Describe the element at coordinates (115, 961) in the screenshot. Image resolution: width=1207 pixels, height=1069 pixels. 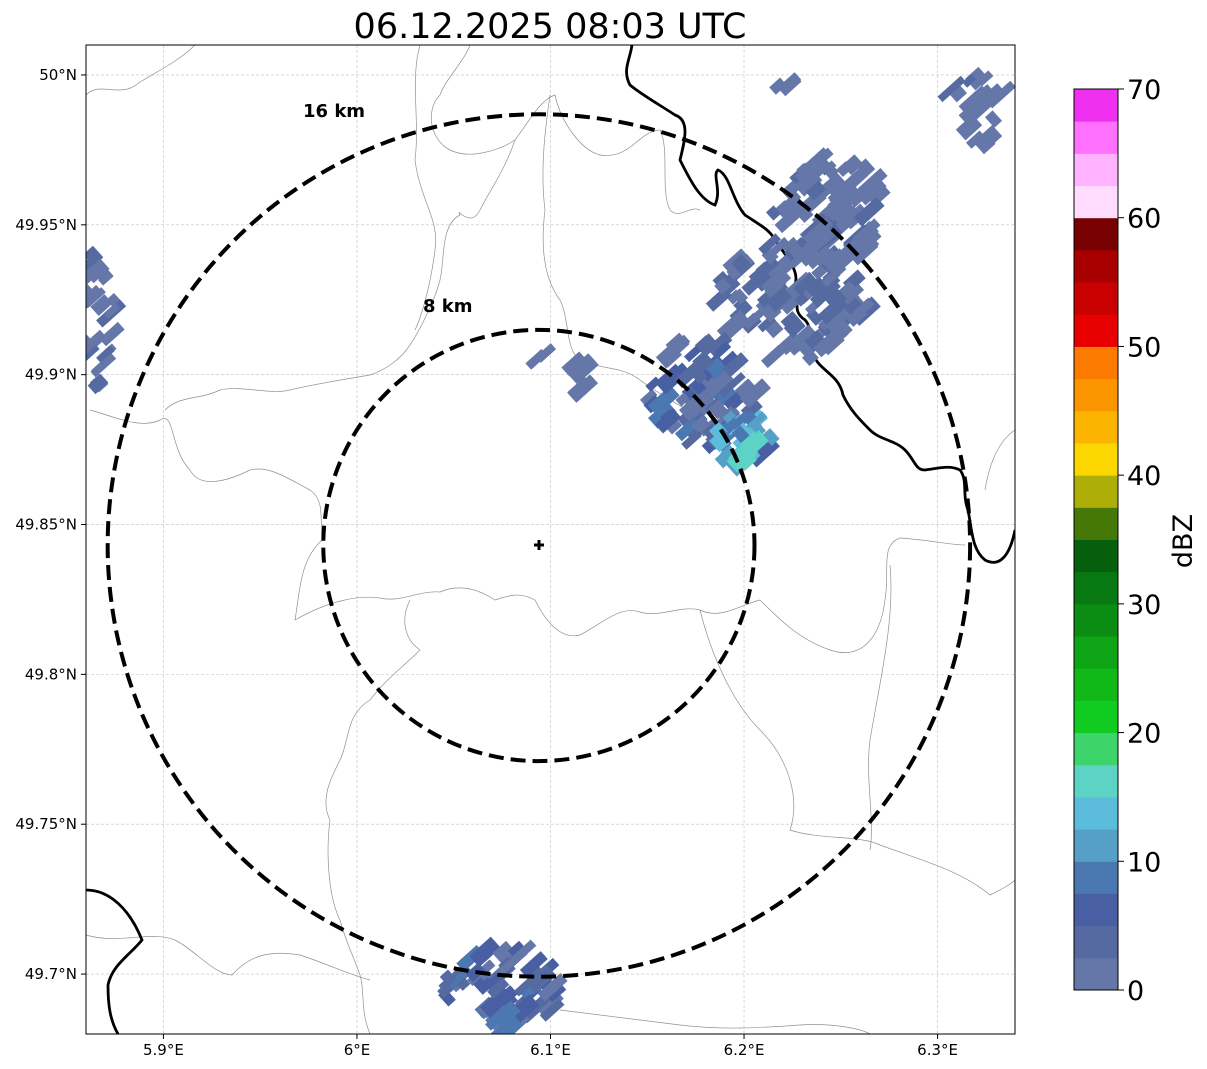
I see `national-border-france` at that location.